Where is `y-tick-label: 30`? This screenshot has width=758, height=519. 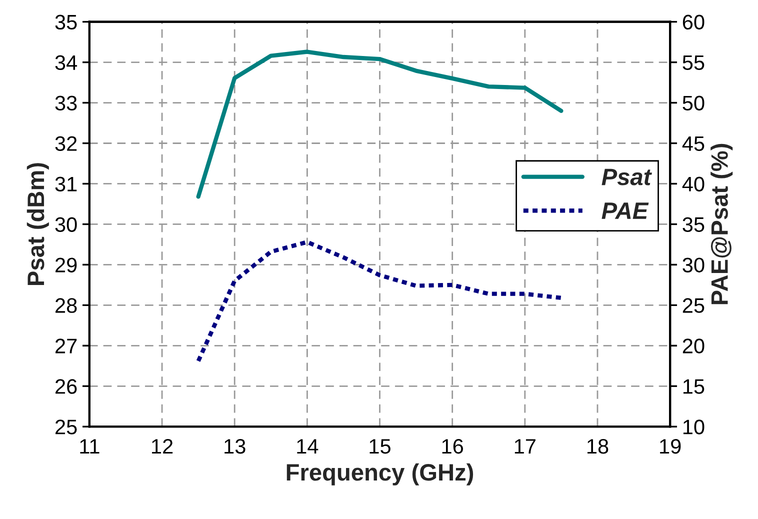 y-tick-label: 30 is located at coordinates (66, 224).